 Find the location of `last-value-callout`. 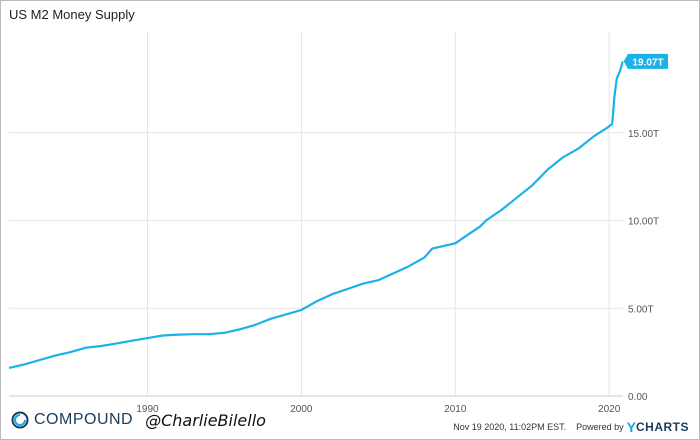

last-value-callout is located at coordinates (645, 61).